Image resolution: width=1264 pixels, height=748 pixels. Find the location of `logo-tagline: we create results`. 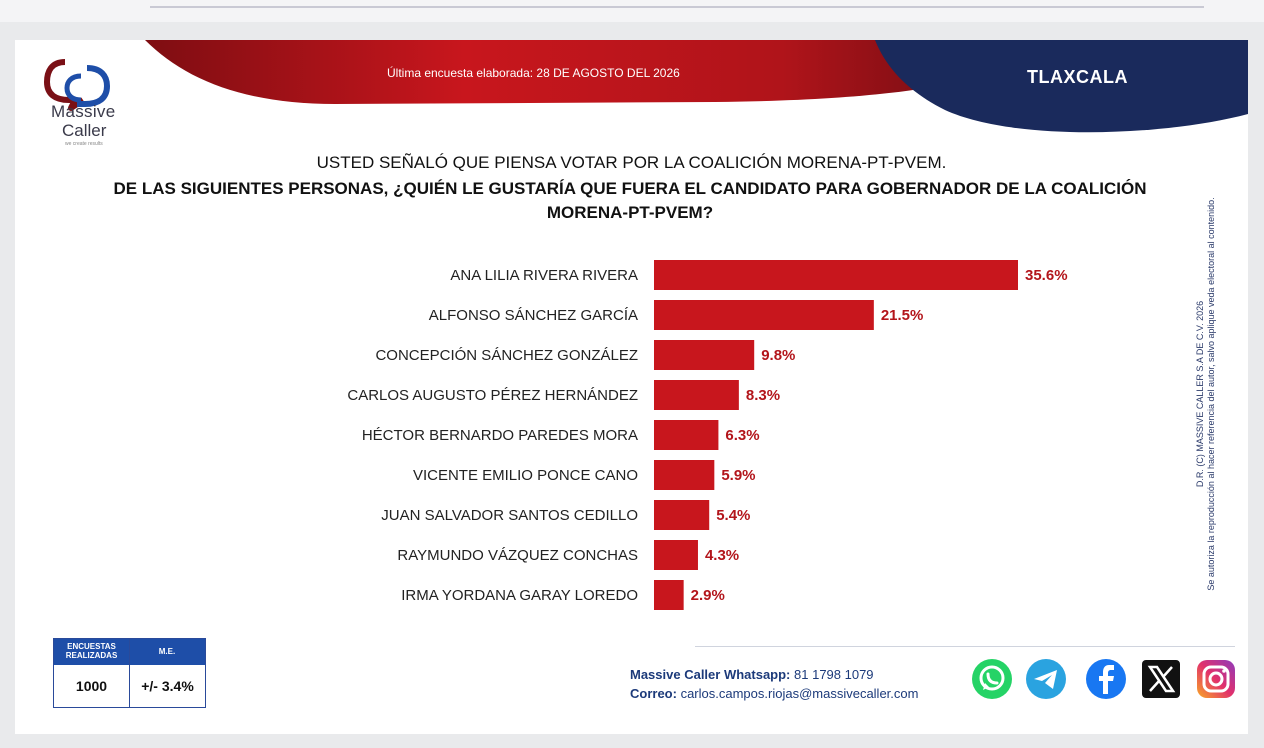

logo-tagline: we create results is located at coordinates (84, 144).